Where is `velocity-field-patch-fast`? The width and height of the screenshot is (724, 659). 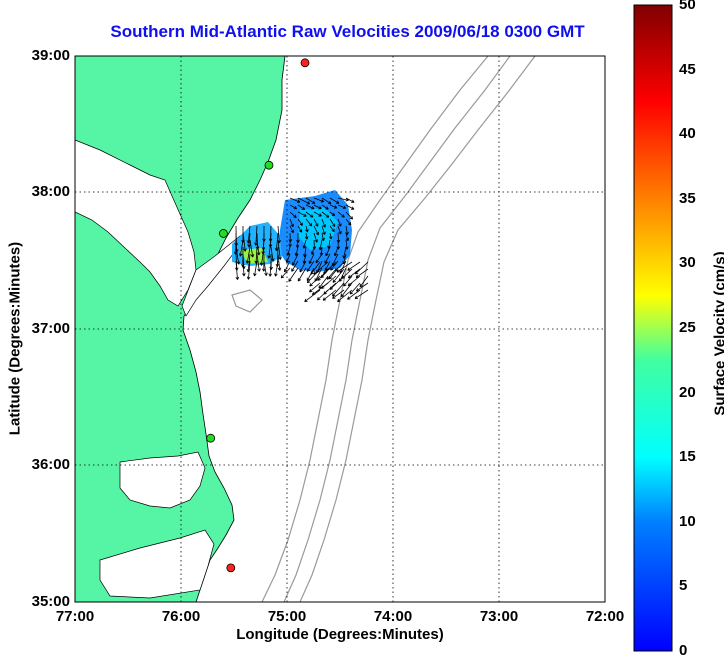 velocity-field-patch-fast is located at coordinates (254, 256).